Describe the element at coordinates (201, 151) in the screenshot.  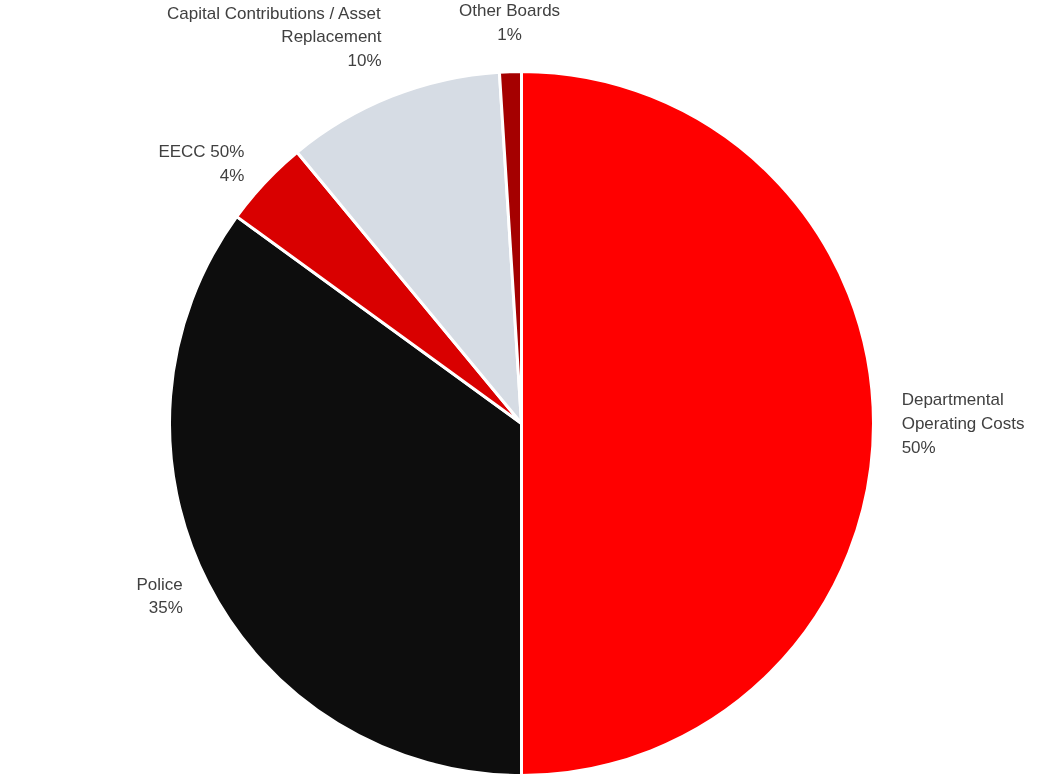
I see `slice-label: EECC 50%` at that location.